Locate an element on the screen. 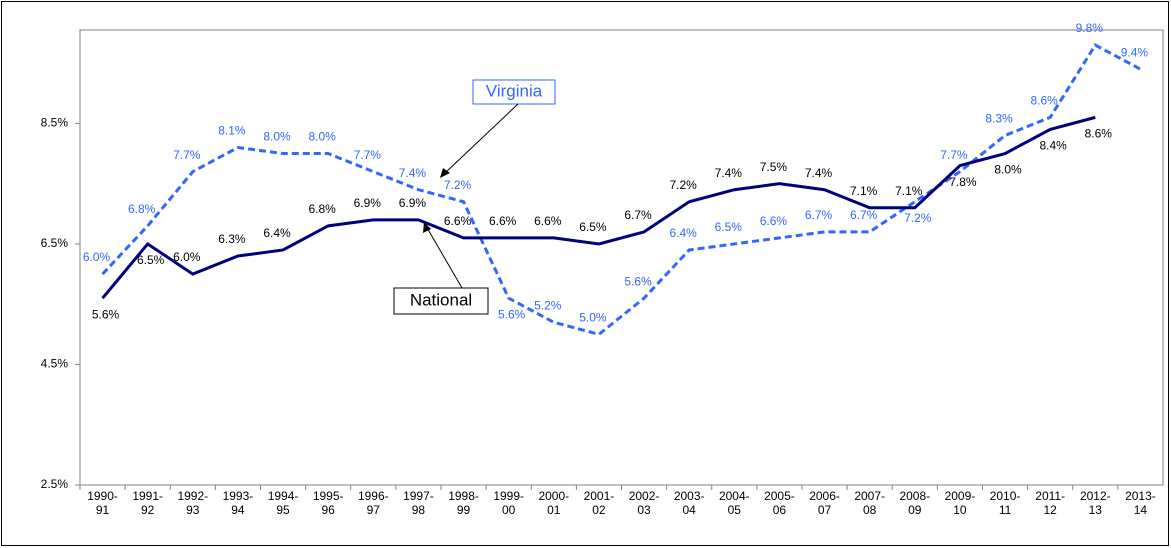 The height and width of the screenshot is (548, 1171). value-label: 7.5% is located at coordinates (774, 167).